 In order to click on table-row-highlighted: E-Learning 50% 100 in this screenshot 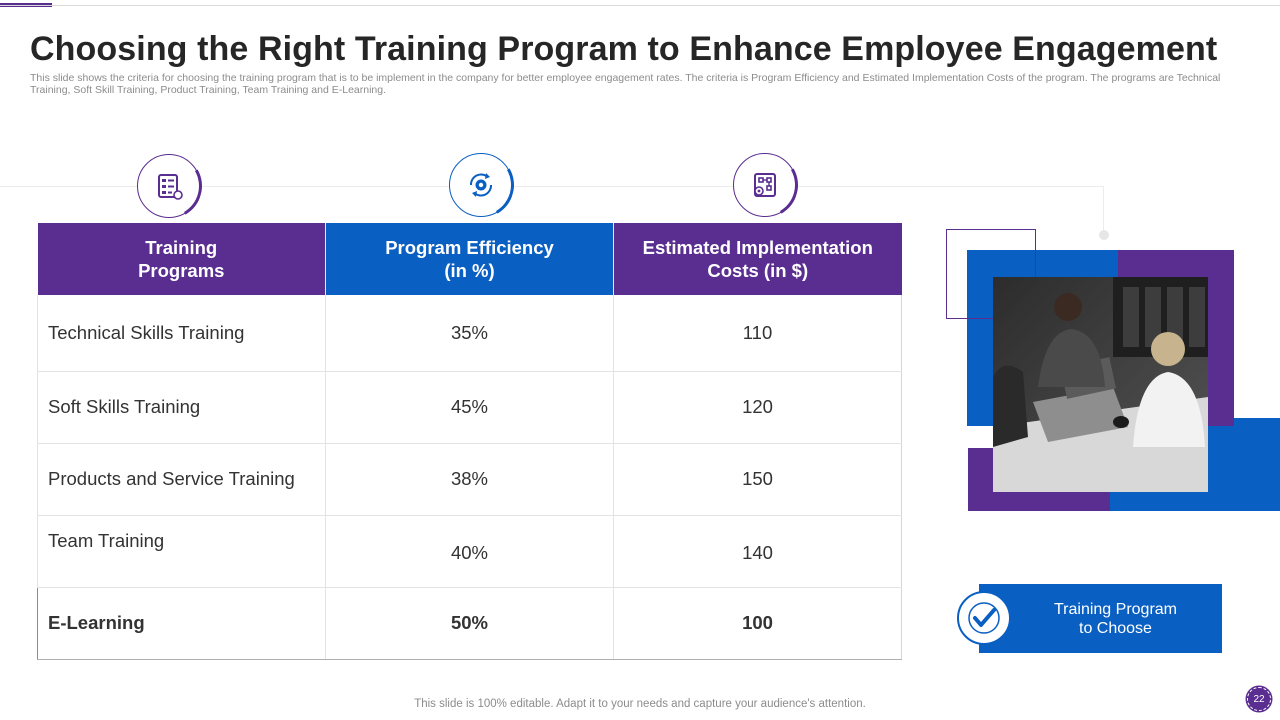, I will do `click(469, 623)`.